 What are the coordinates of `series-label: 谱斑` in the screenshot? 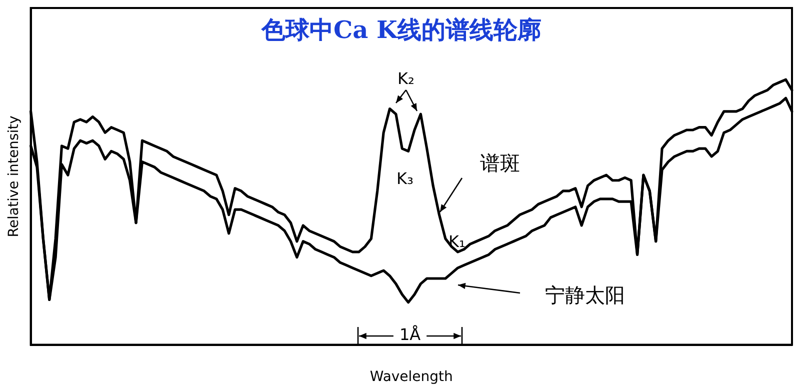 It's located at (500, 163).